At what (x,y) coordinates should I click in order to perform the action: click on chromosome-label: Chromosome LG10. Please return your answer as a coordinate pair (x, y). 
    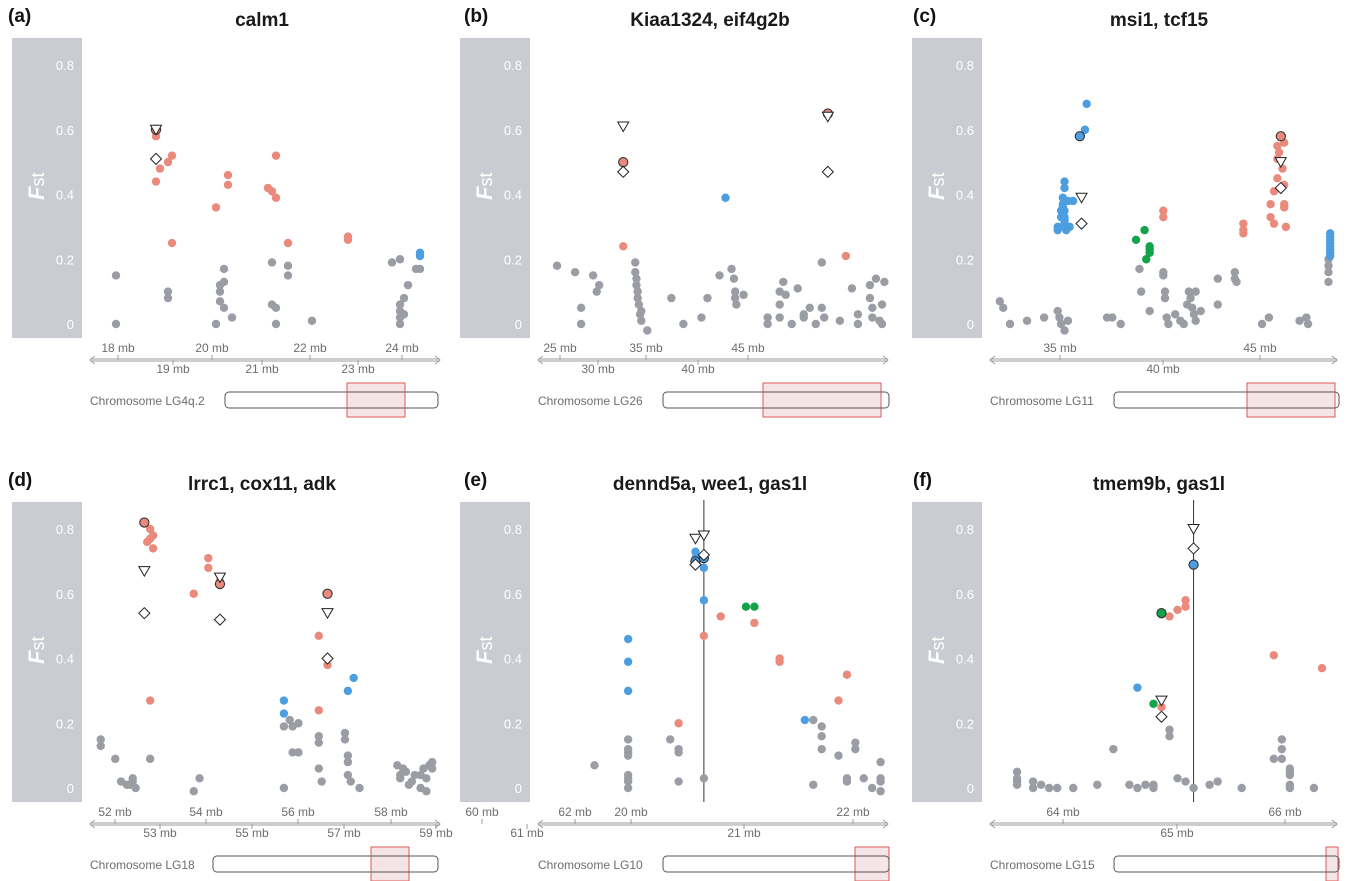
    Looking at the image, I should click on (590, 865).